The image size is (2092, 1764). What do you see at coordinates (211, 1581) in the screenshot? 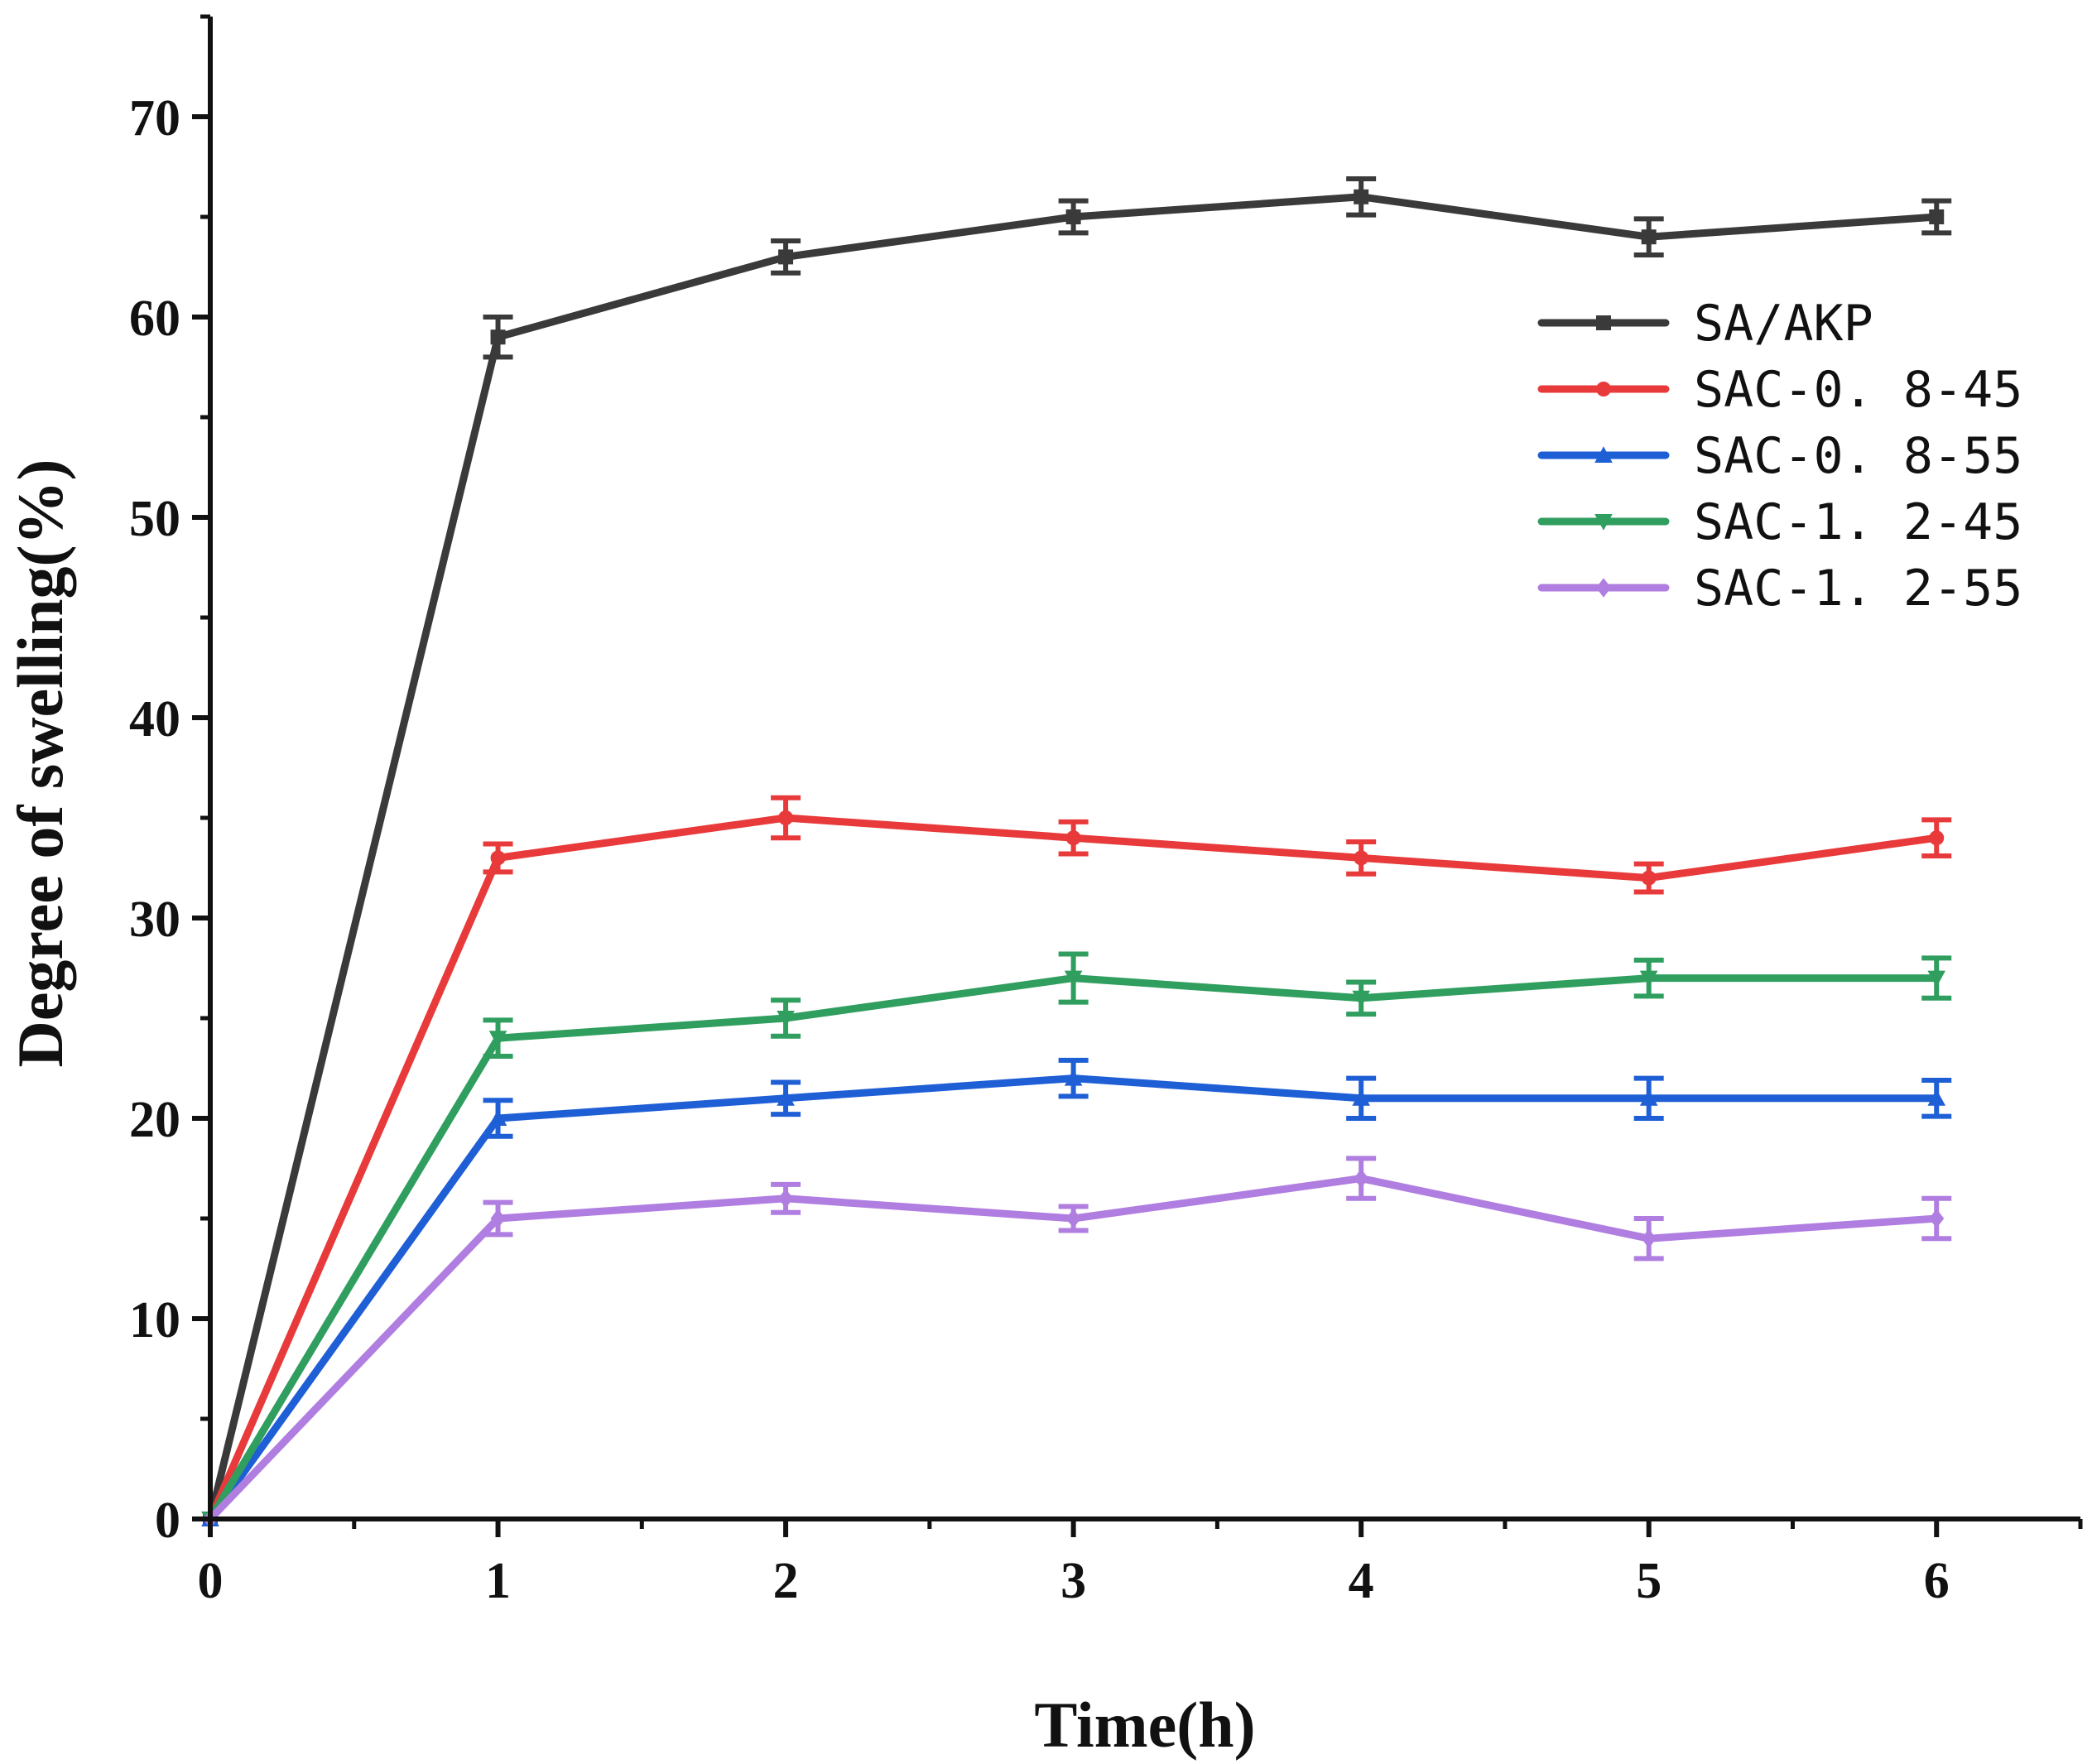
I see `x-tick-label: 0` at bounding box center [211, 1581].